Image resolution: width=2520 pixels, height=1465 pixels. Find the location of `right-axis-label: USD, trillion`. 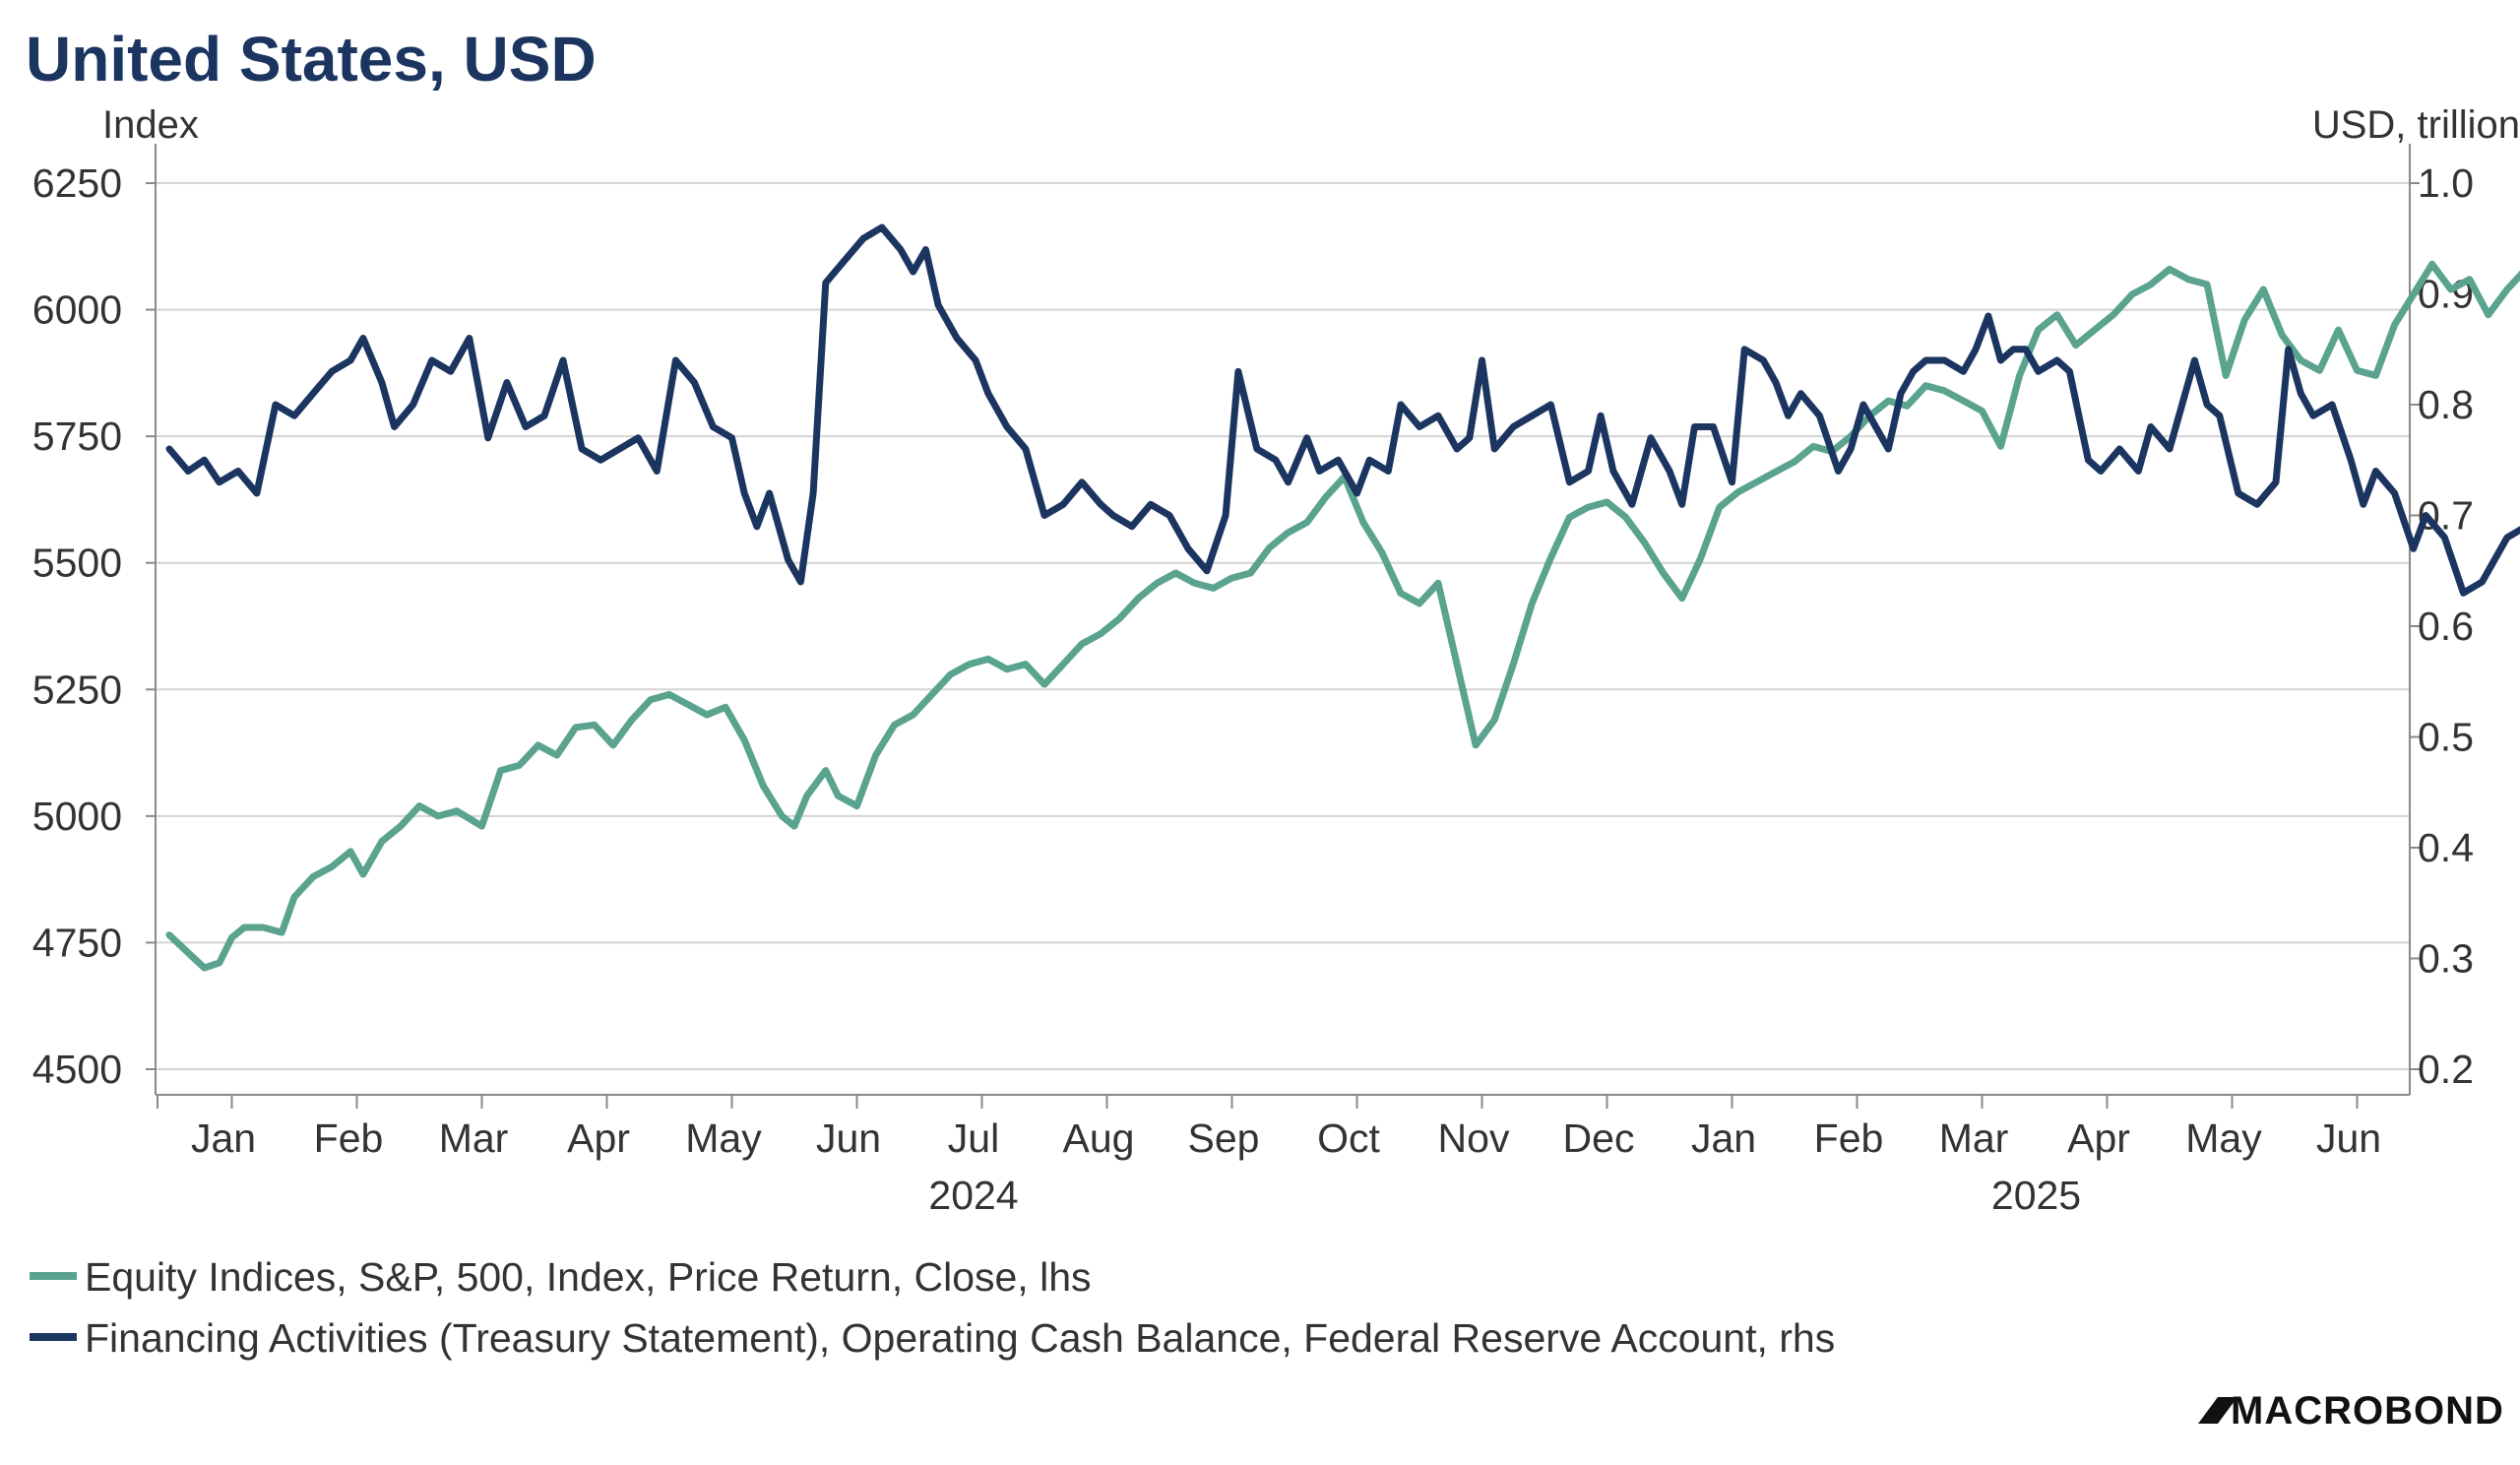

right-axis-label: USD, trillion is located at coordinates (2416, 125).